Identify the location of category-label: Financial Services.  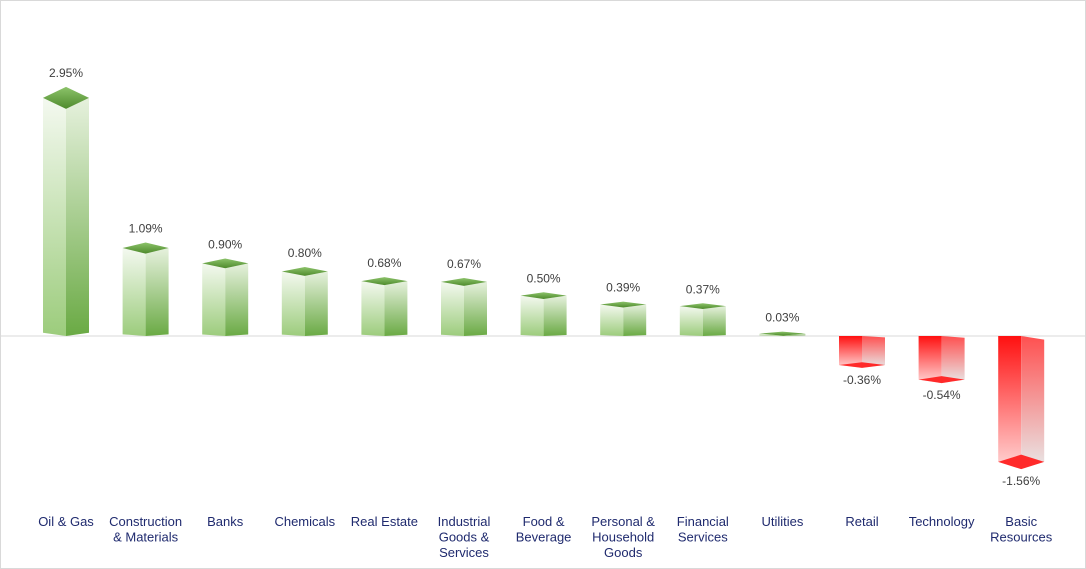
(703, 529).